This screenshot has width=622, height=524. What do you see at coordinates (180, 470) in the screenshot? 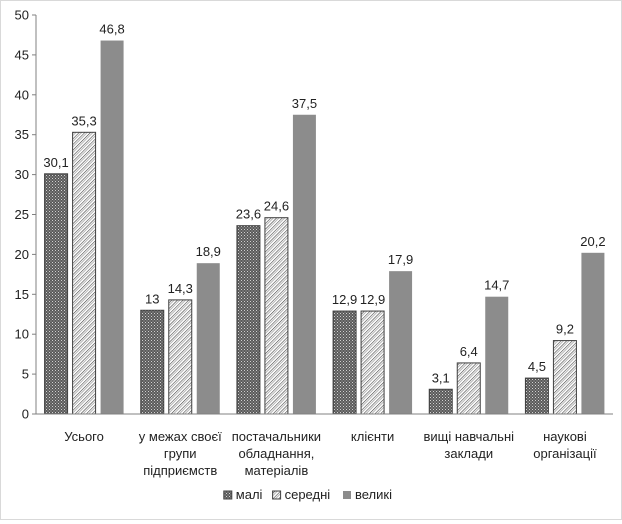
I see `x-tick-label: підприємств` at bounding box center [180, 470].